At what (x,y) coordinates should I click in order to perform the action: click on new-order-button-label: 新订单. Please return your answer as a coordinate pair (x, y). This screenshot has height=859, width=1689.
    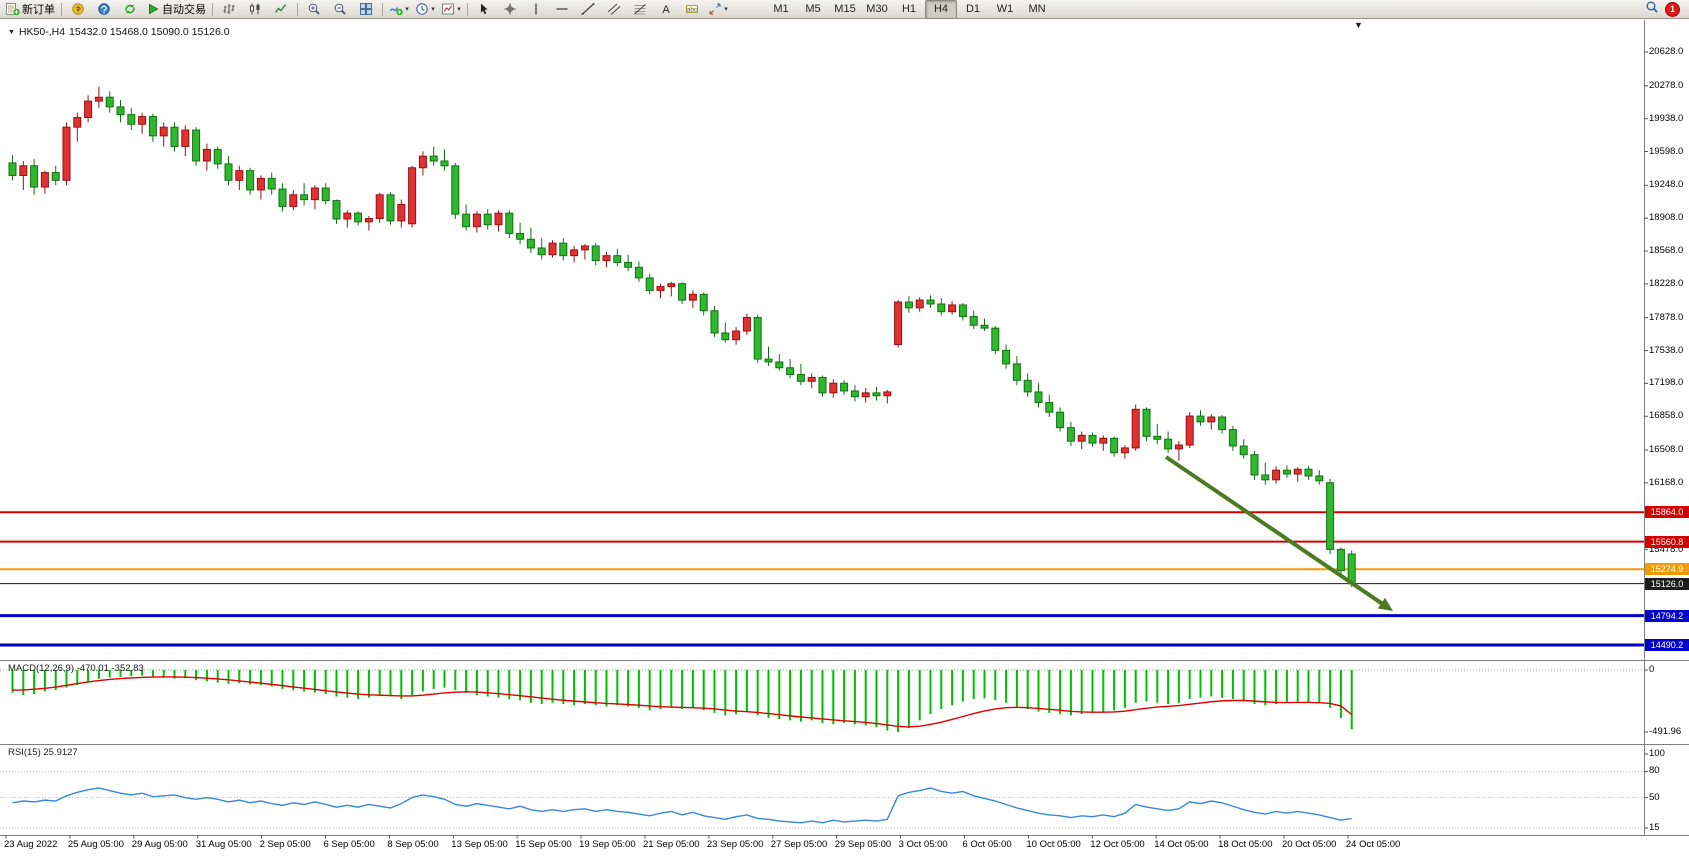
    Looking at the image, I should click on (38, 10).